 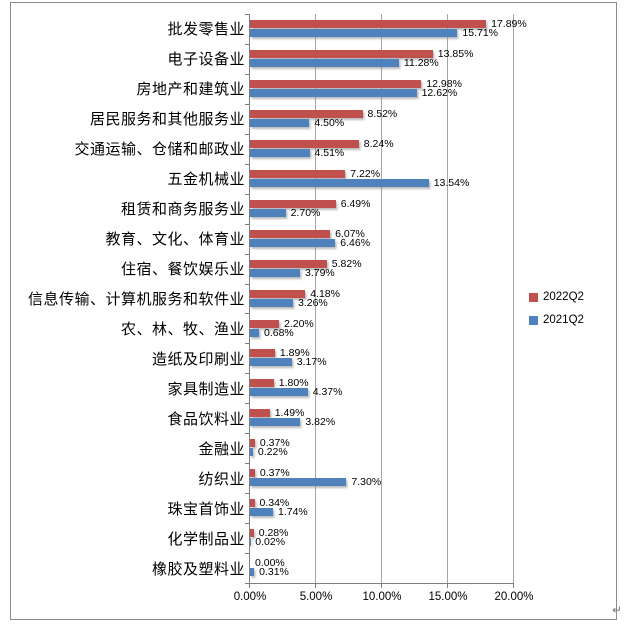 What do you see at coordinates (355, 242) in the screenshot?
I see `value-label-2021q2: 6.46%` at bounding box center [355, 242].